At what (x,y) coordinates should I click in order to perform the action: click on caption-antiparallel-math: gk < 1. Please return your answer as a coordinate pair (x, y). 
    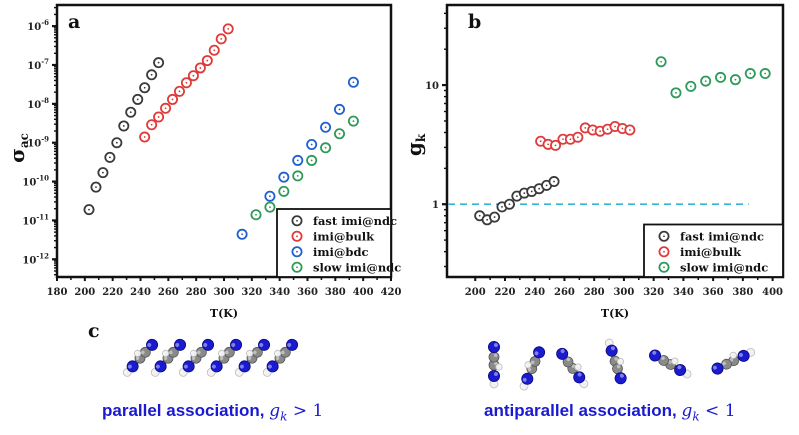
    Looking at the image, I should click on (708, 412).